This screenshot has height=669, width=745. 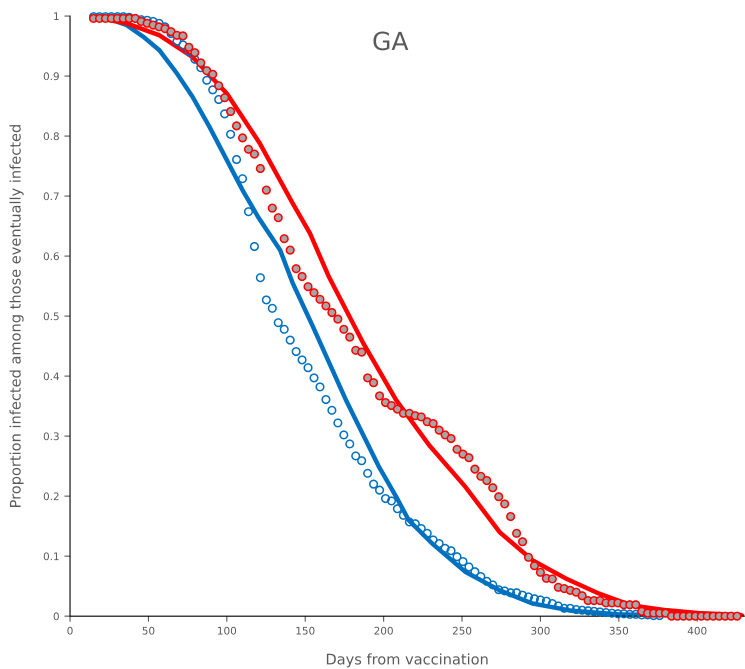 I want to click on x-tick-label: 150, so click(x=305, y=630).